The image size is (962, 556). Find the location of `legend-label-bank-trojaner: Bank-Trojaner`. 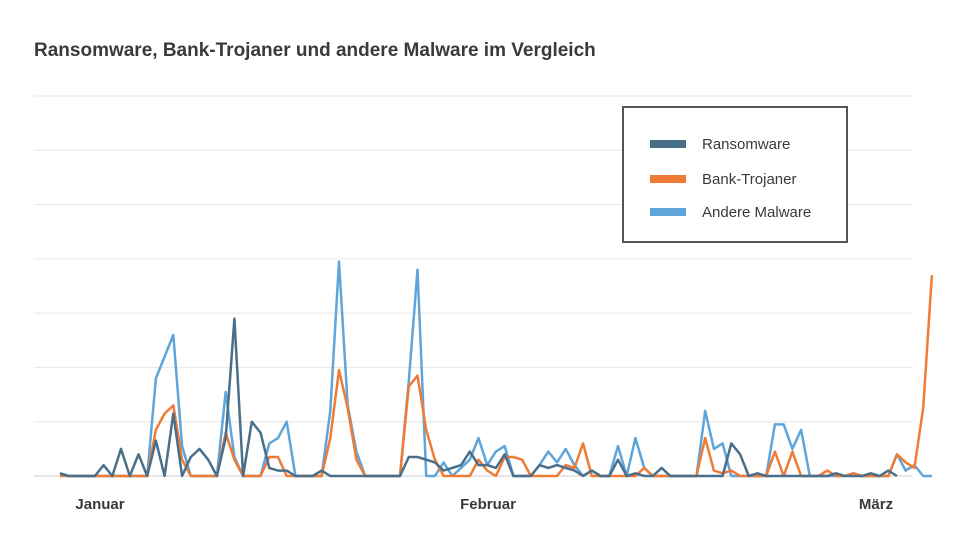

legend-label-bank-trojaner: Bank-Trojaner is located at coordinates (749, 179).